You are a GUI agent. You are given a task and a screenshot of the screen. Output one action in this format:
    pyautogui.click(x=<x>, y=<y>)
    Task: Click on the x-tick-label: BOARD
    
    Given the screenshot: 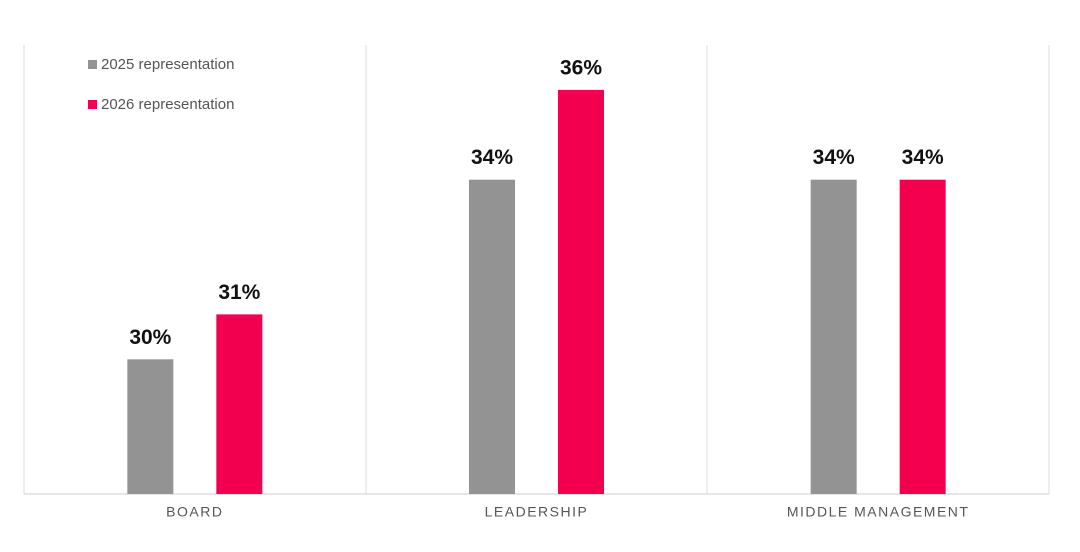 What is the action you would take?
    pyautogui.click(x=194, y=512)
    